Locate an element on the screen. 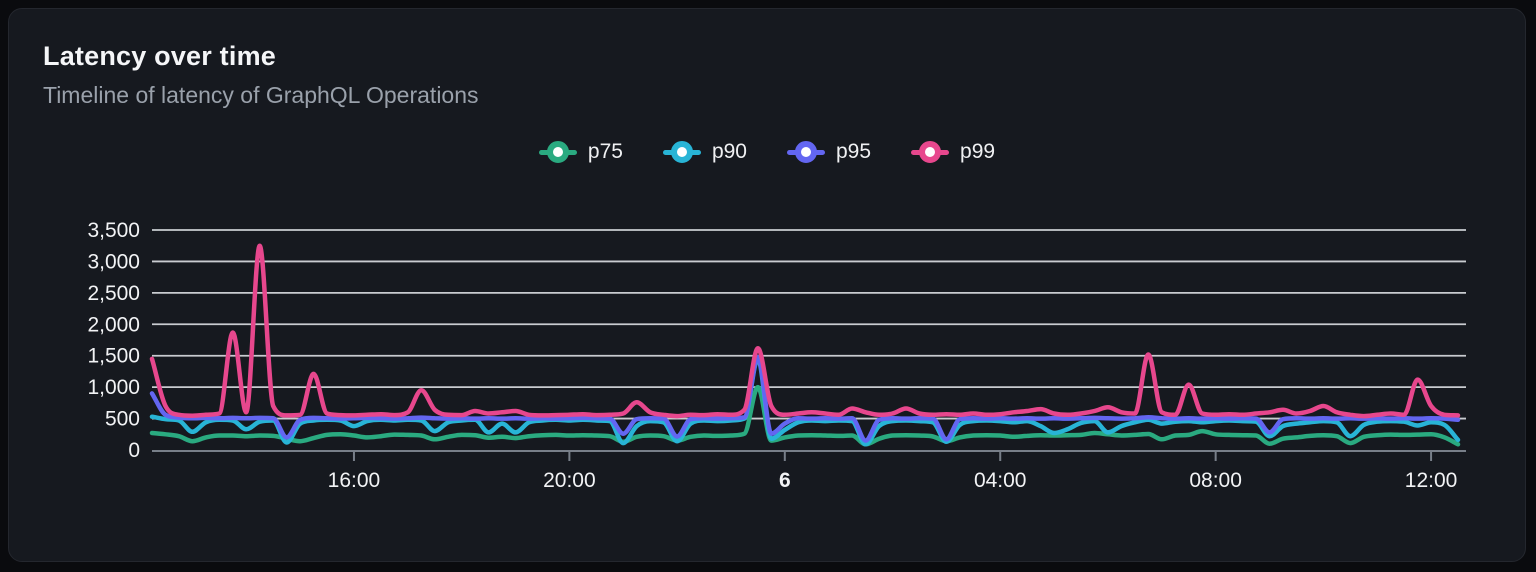  y-tick-label-2000: 2,000 is located at coordinates (113, 324).